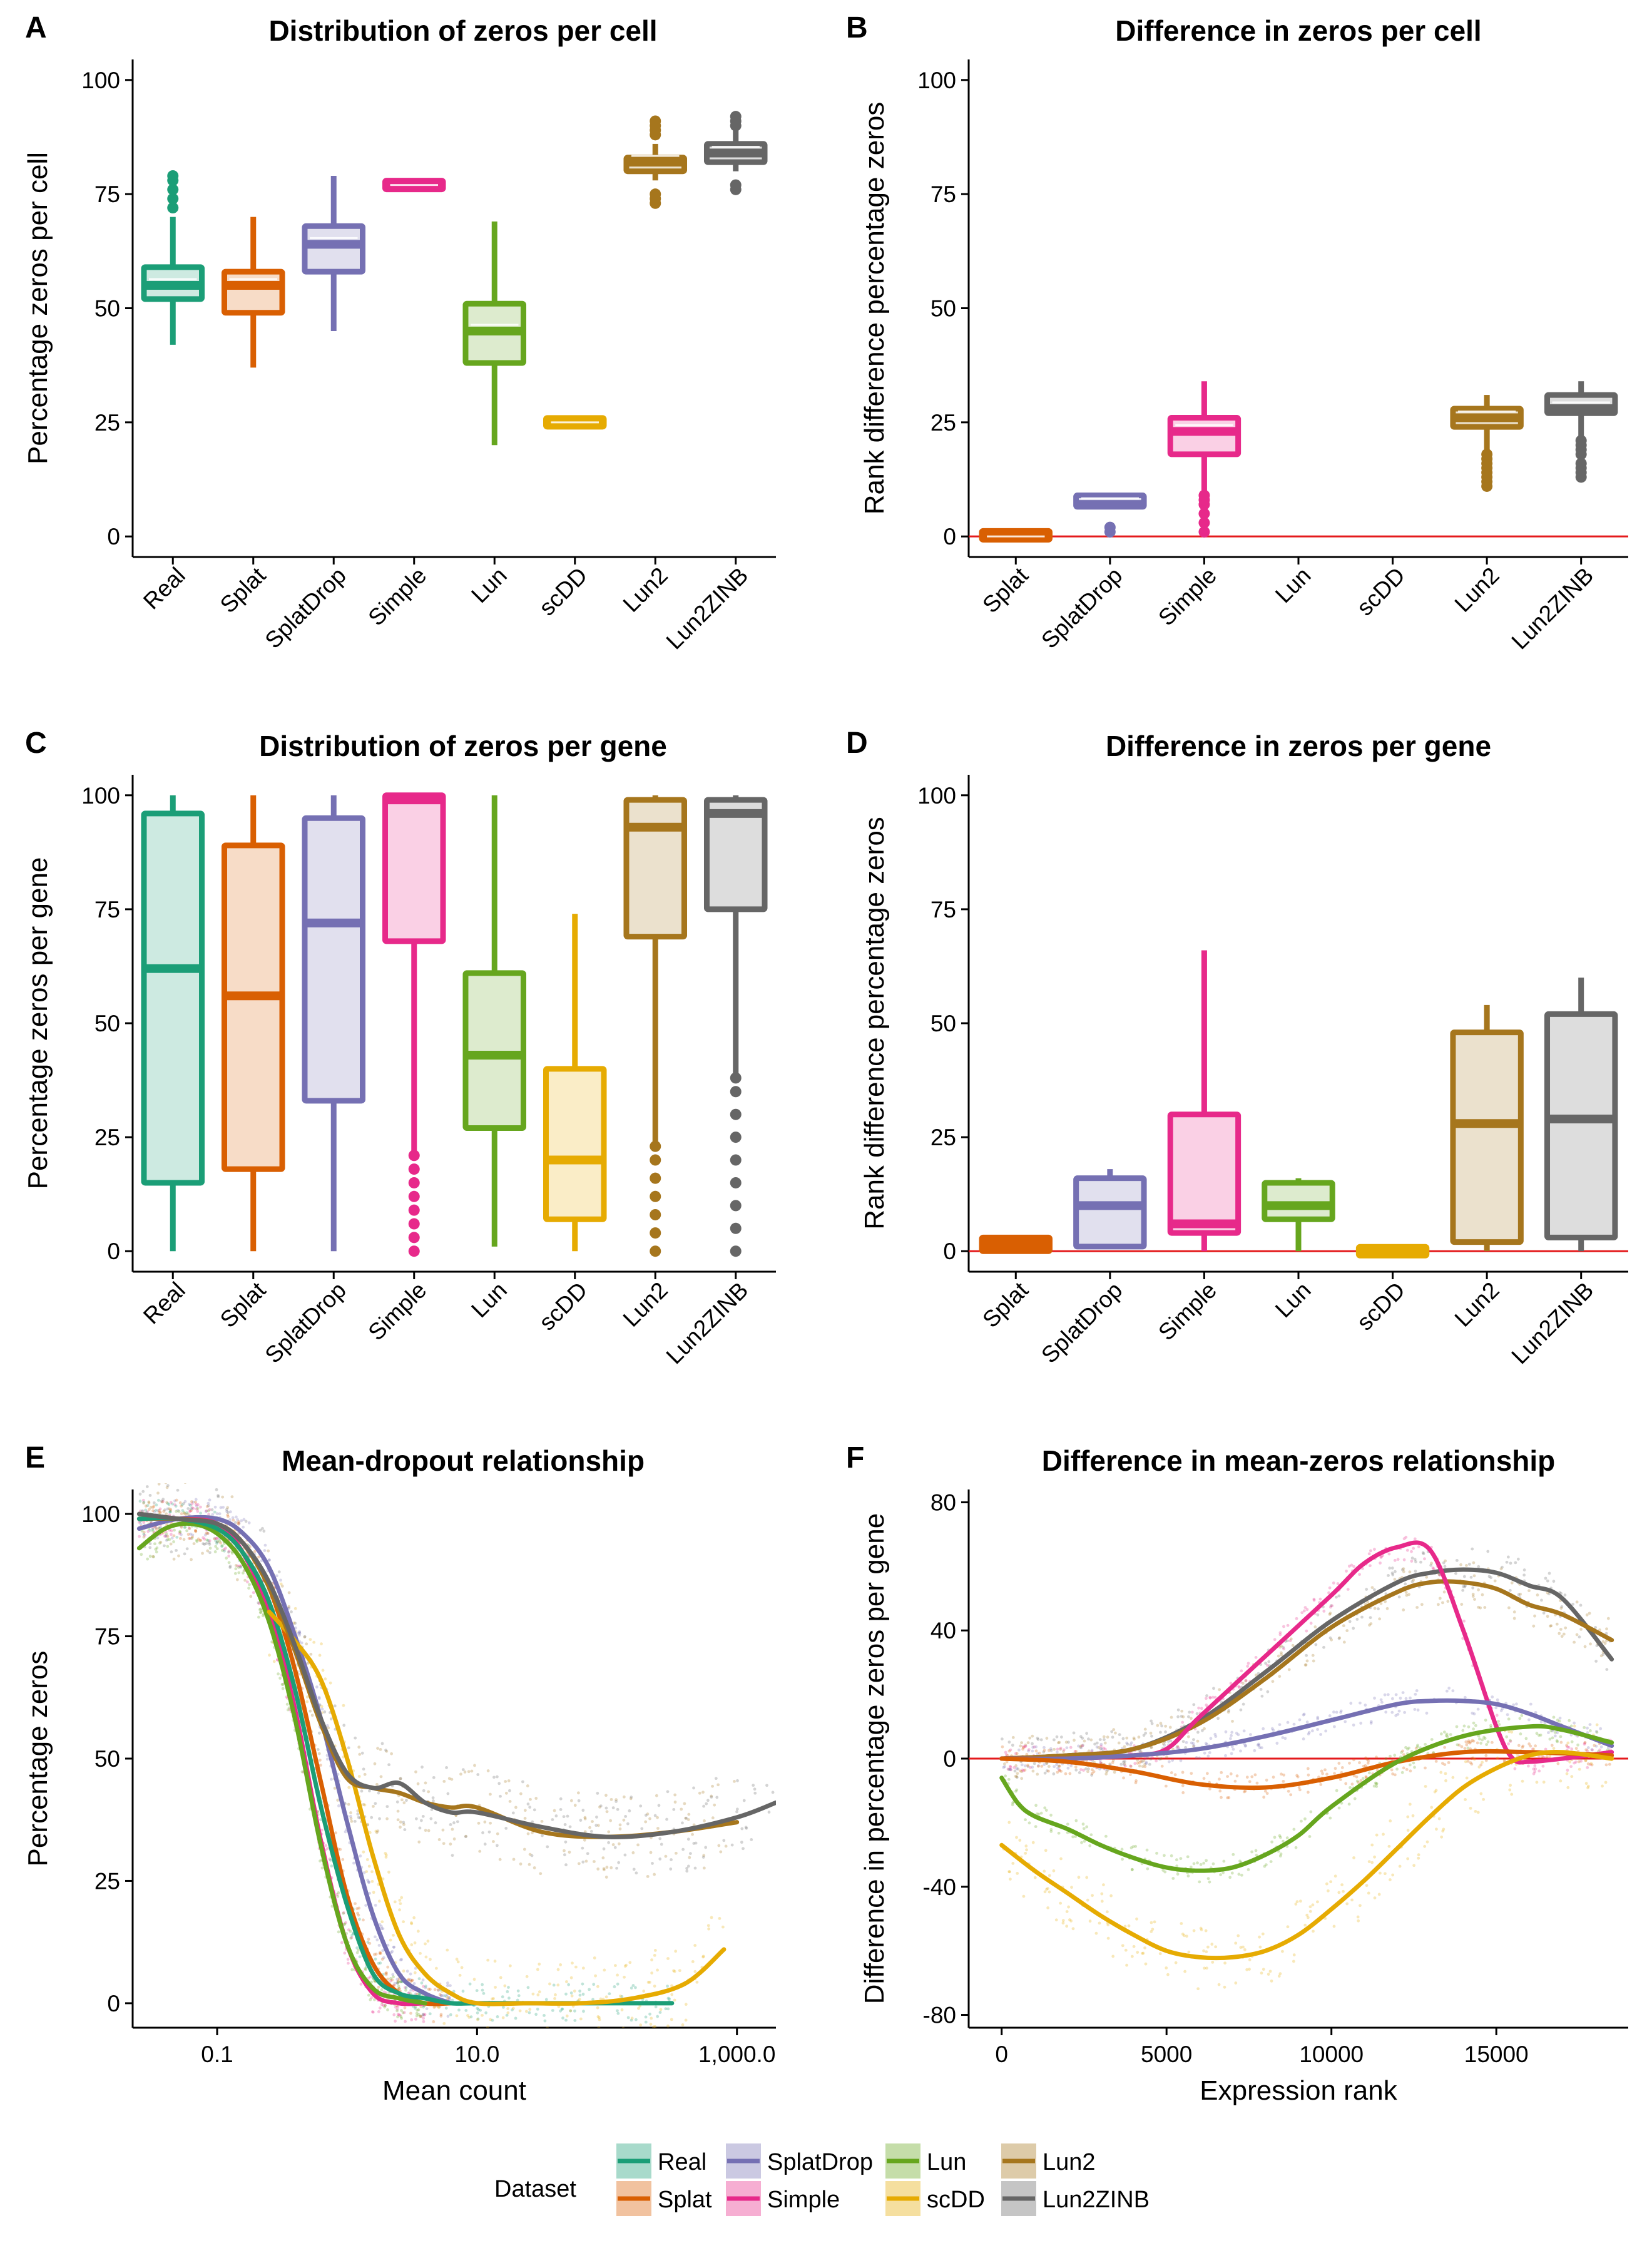 Image resolution: width=1652 pixels, height=2253 pixels. What do you see at coordinates (735, 1026) in the screenshot?
I see `box-lun2zinb` at bounding box center [735, 1026].